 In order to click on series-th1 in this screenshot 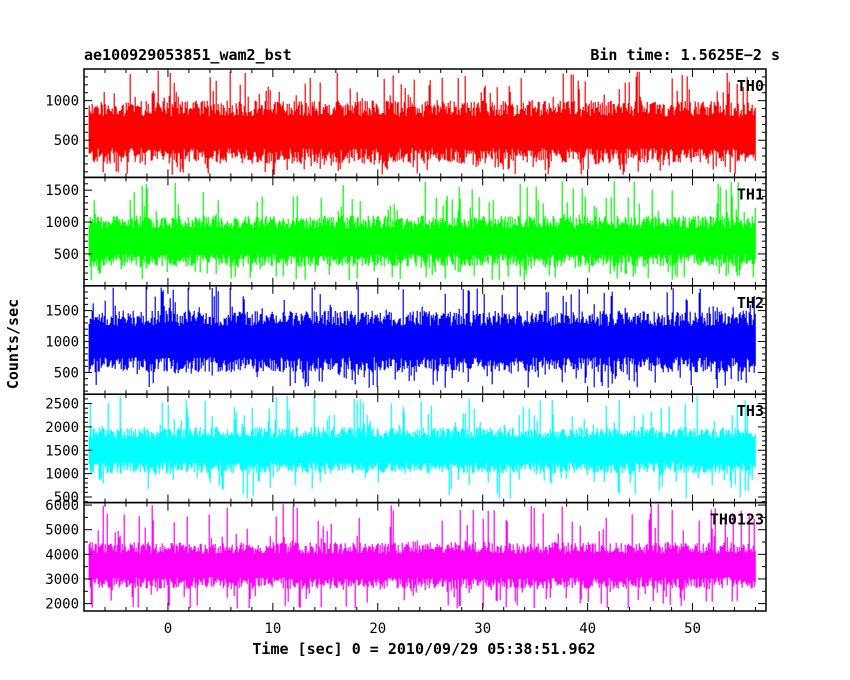, I will do `click(422, 231)`.